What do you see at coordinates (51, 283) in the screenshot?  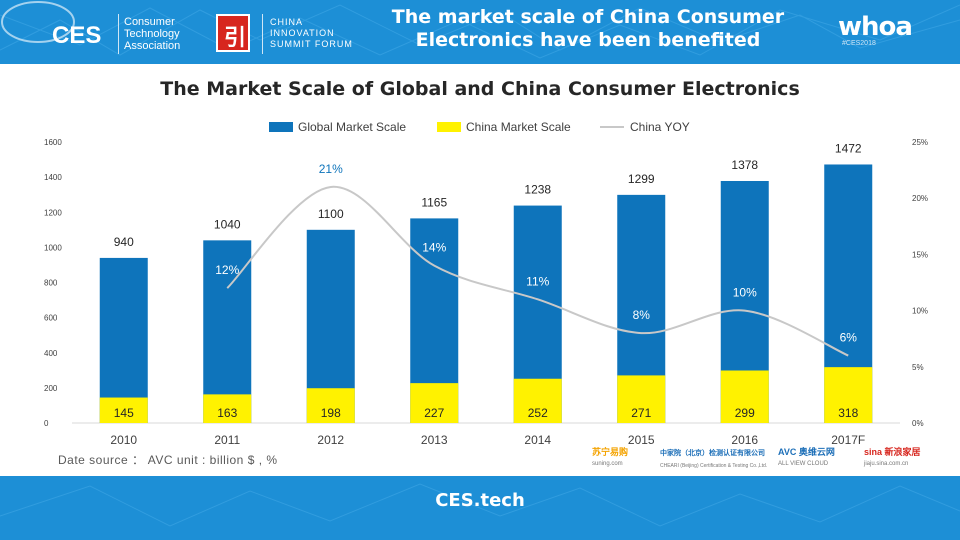 I see `y-left-tick-label: 800` at bounding box center [51, 283].